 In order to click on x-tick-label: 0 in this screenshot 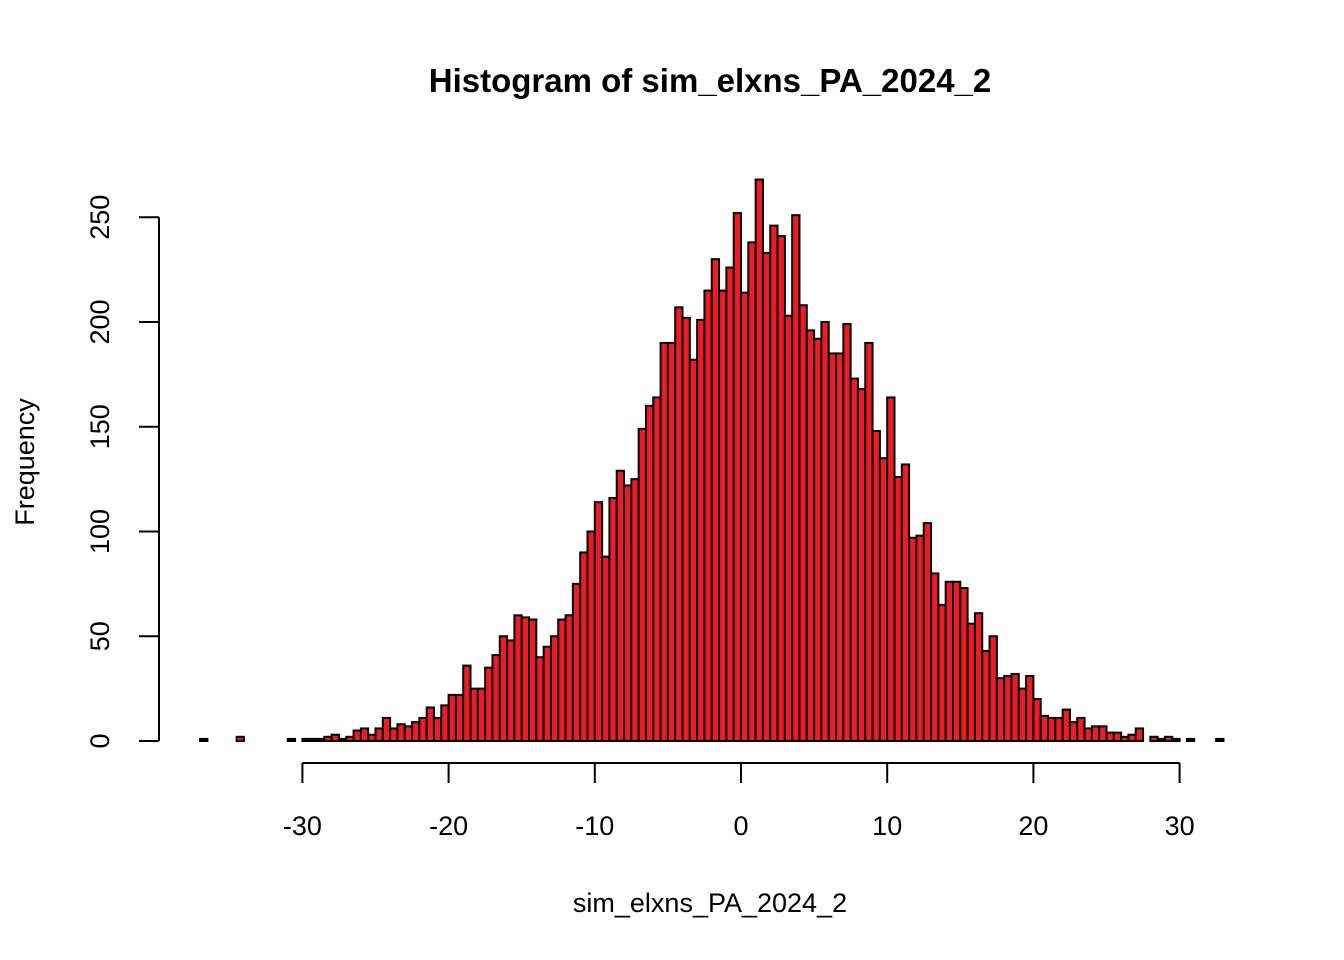, I will do `click(740, 826)`.